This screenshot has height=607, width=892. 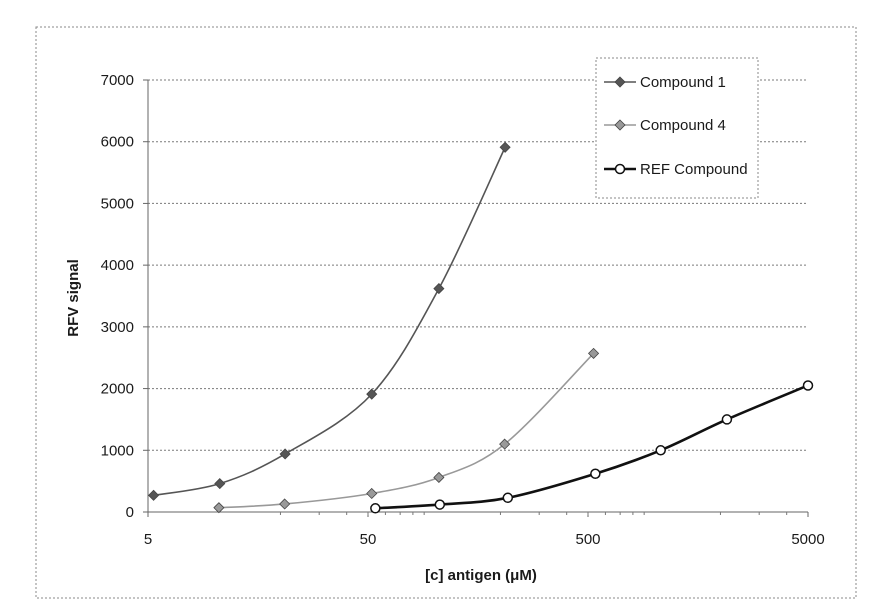 I want to click on x-tick-label: 5000, so click(x=807, y=539).